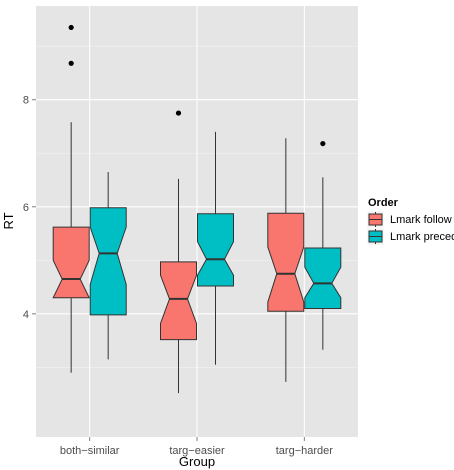 The image size is (454, 470). I want to click on legend-title: Order, so click(383, 203).